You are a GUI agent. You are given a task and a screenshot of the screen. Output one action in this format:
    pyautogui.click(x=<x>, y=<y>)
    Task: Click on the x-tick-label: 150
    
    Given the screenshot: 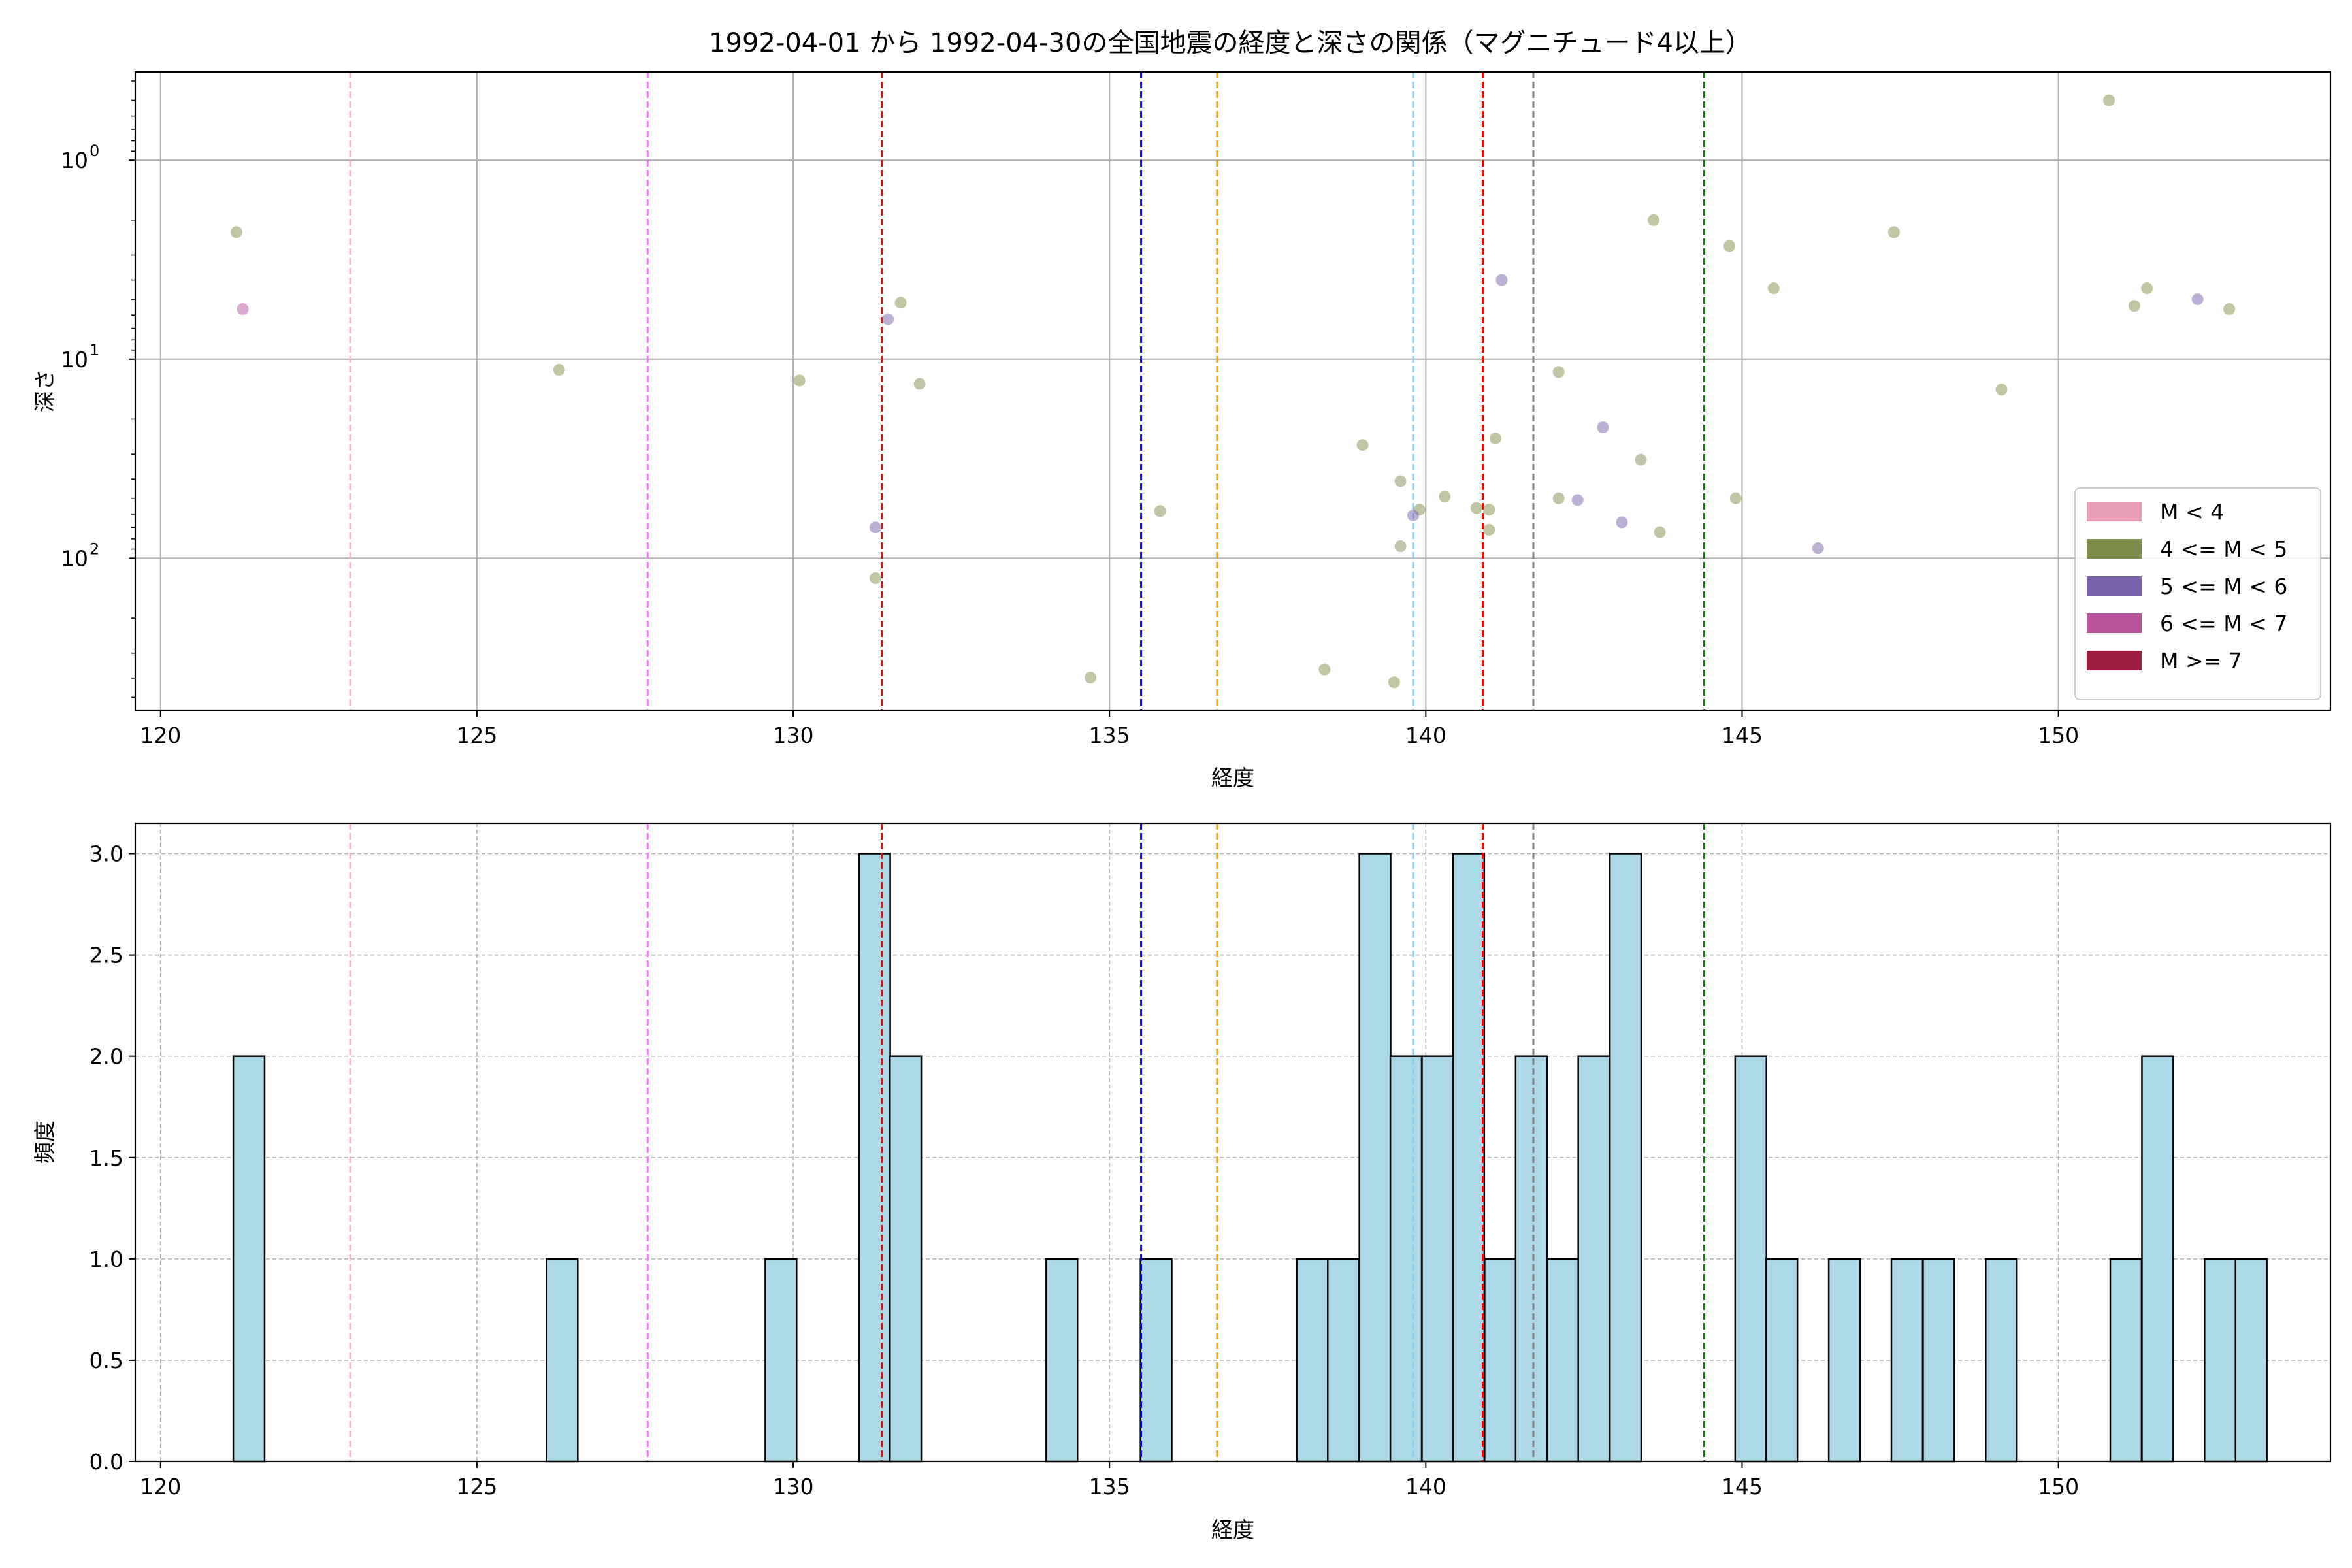 What is the action you would take?
    pyautogui.click(x=2058, y=735)
    